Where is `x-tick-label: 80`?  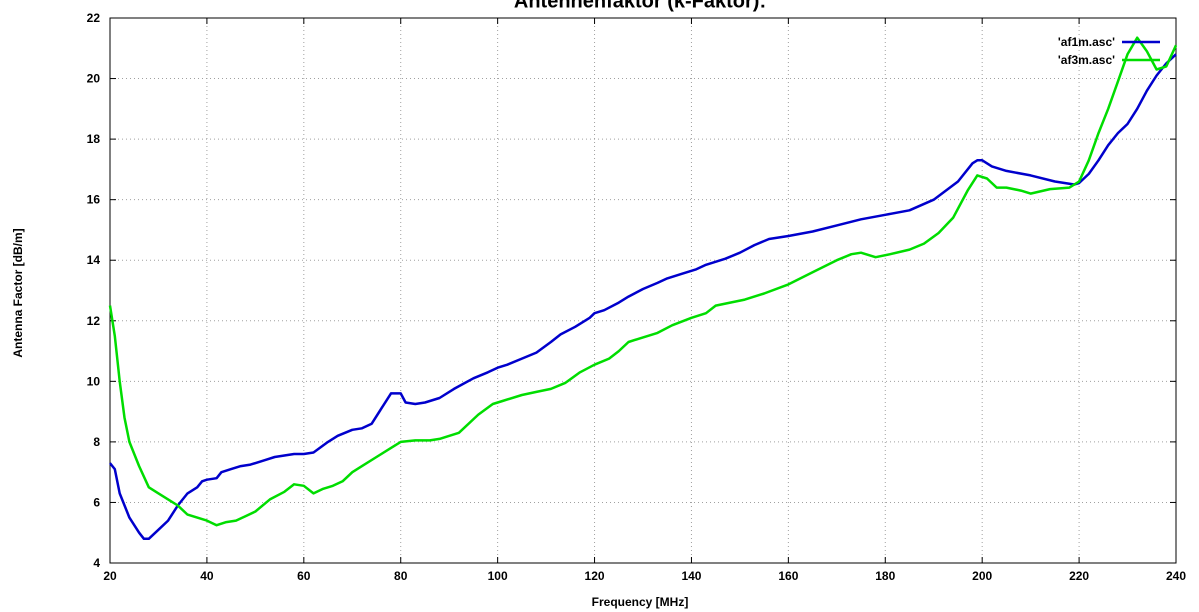 x-tick-label: 80 is located at coordinates (401, 576).